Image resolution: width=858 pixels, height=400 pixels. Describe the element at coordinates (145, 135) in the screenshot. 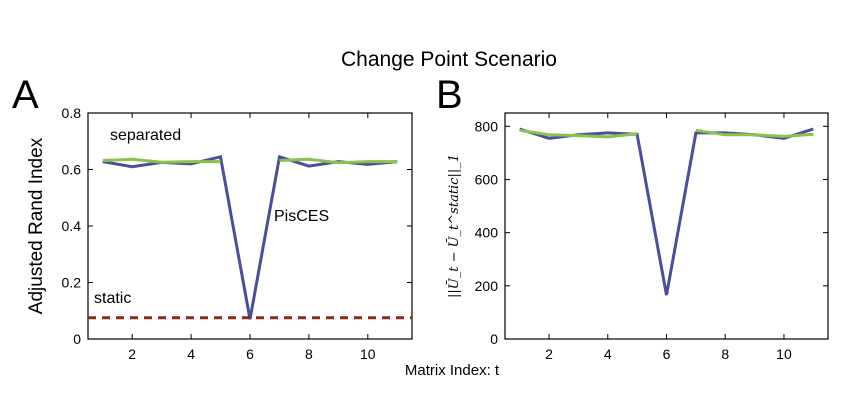

I see `annotation-separated: separated` at that location.